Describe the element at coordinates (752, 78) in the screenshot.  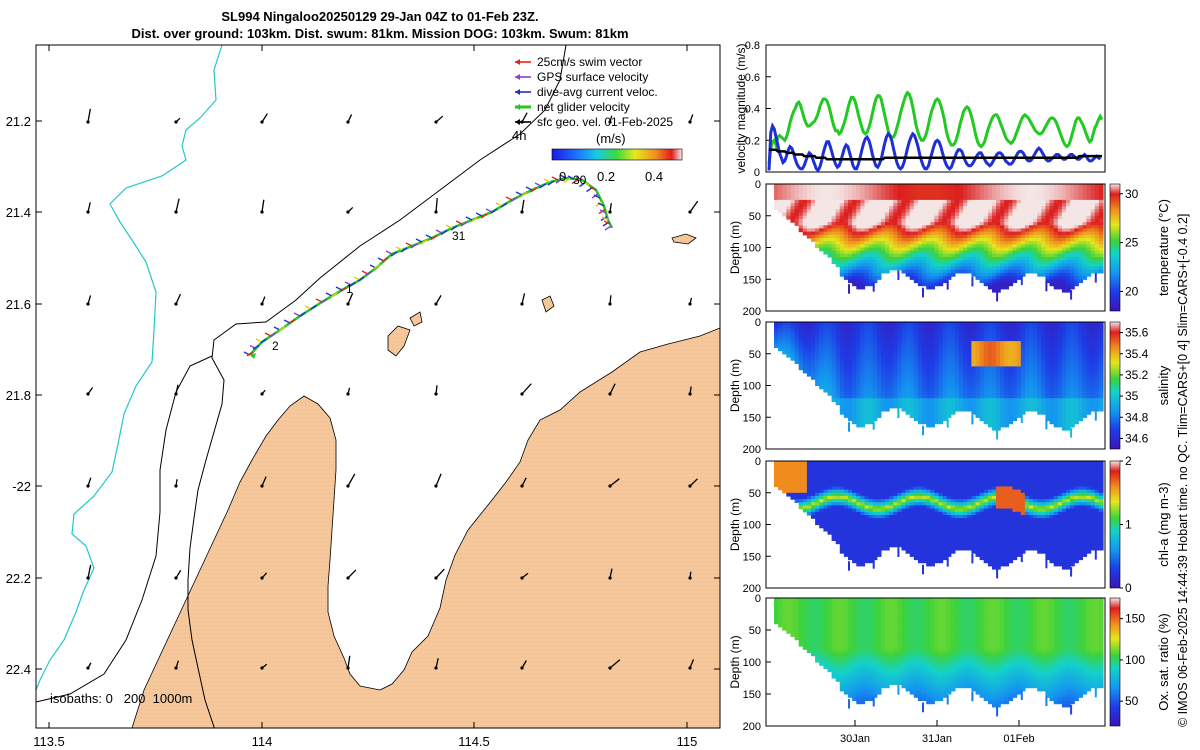
I see `velocity-y-tick-label: 0.6` at that location.